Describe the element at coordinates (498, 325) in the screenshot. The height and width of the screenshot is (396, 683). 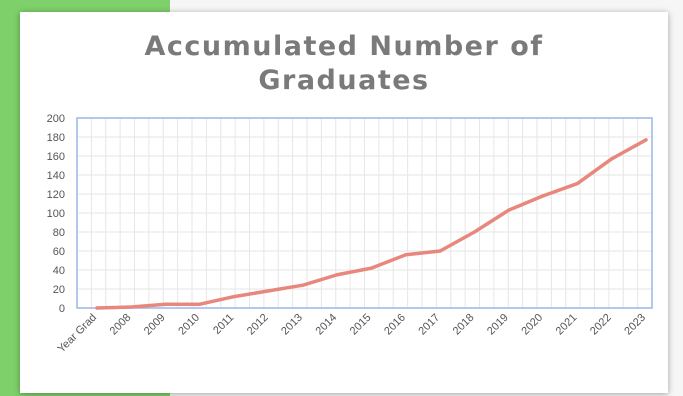
I see `x-tick-label: 2019` at that location.